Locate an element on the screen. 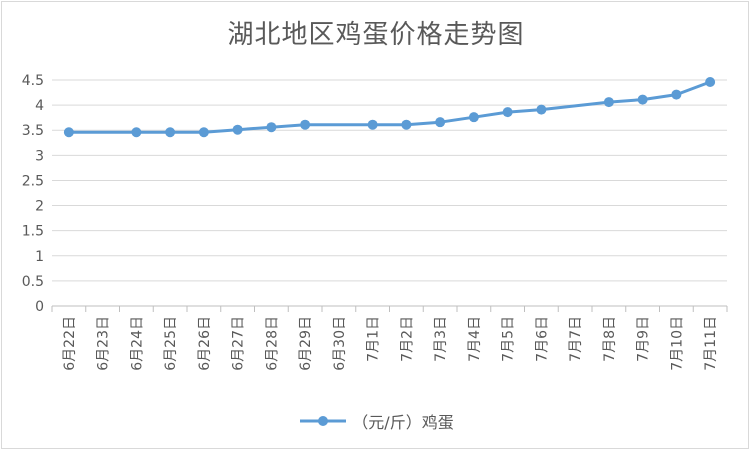  x-tick-label: 7月10日 is located at coordinates (677, 343).